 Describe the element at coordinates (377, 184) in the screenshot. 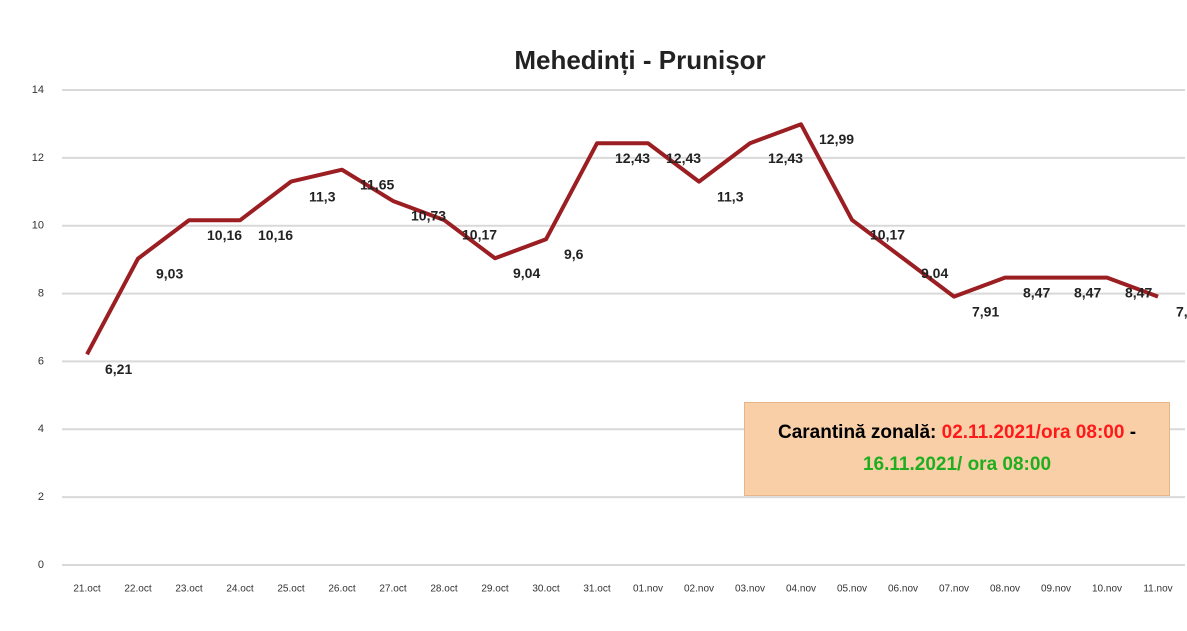

I see `data-label: 11,65` at that location.